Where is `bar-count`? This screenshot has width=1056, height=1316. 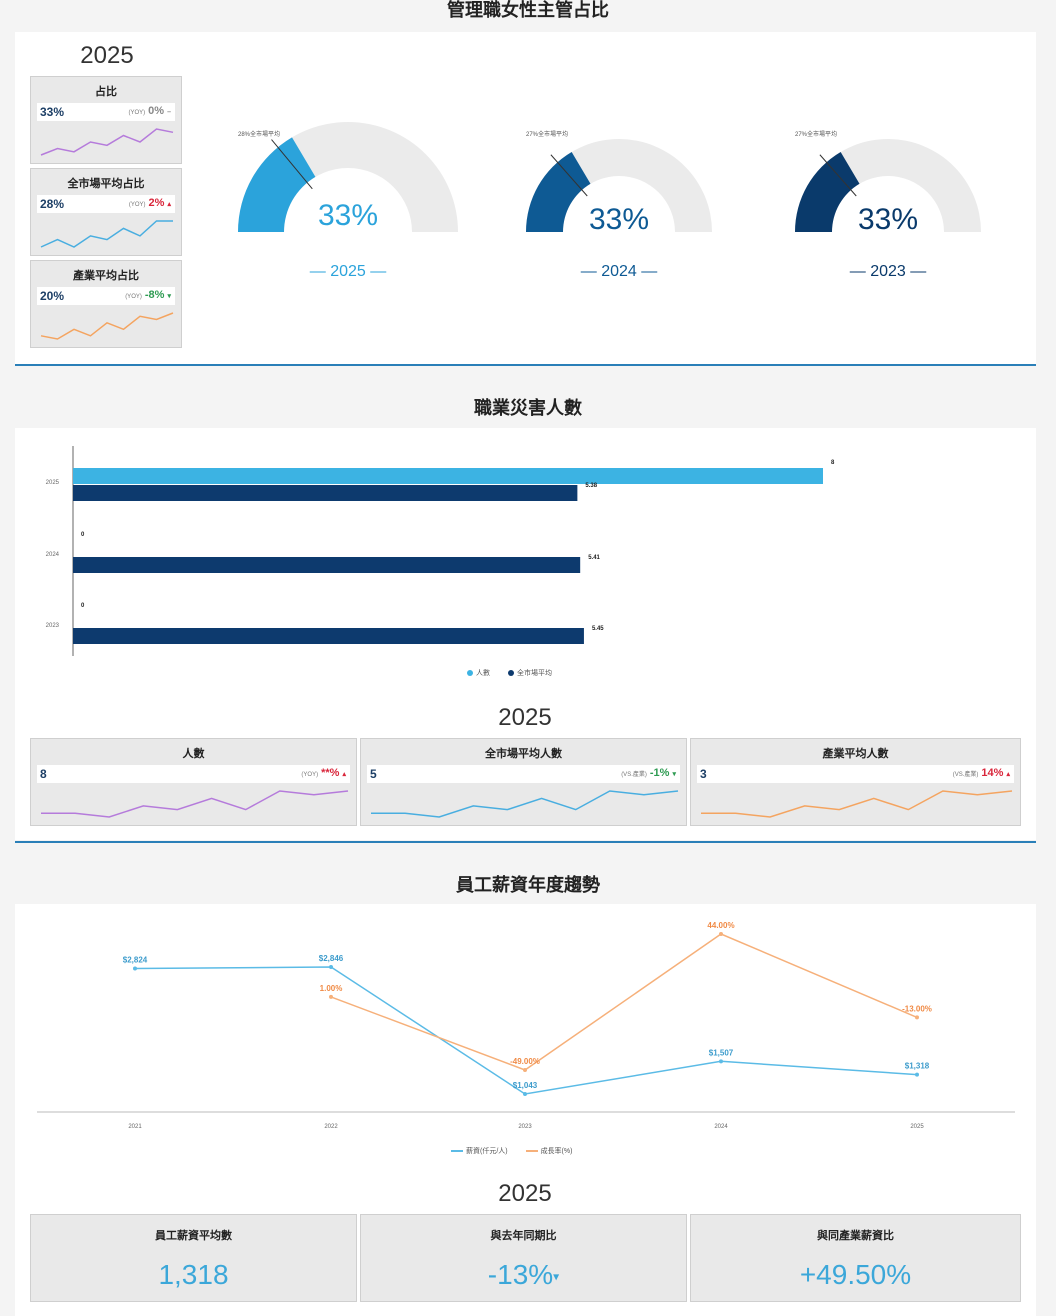 bar-count is located at coordinates (448, 476).